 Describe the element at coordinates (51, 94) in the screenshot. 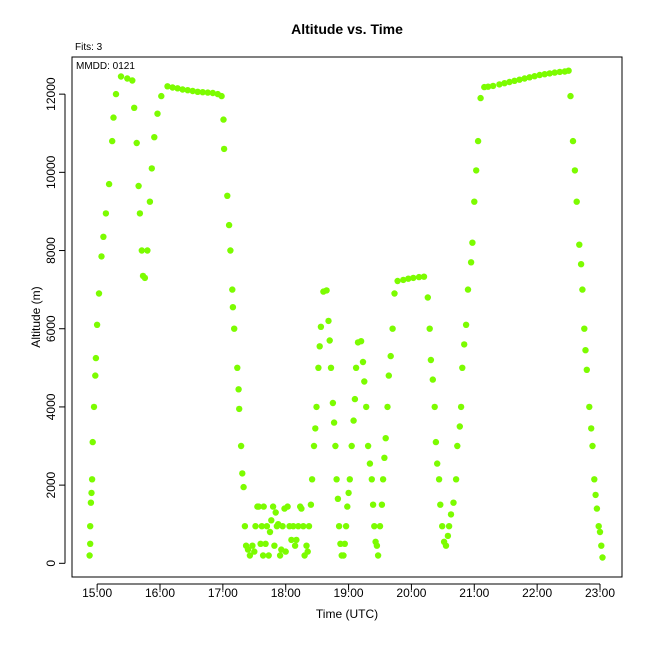

I see `y-tick-label: 12000` at that location.